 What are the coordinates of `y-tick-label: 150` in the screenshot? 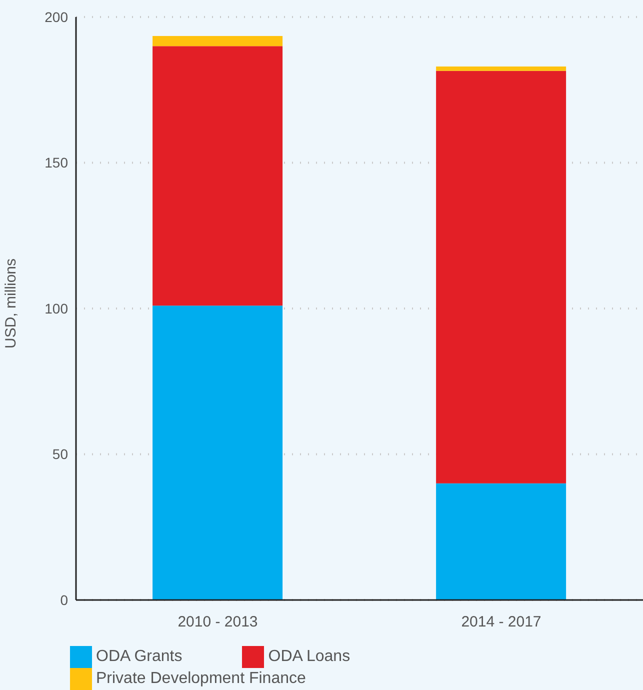 It's located at (56, 162).